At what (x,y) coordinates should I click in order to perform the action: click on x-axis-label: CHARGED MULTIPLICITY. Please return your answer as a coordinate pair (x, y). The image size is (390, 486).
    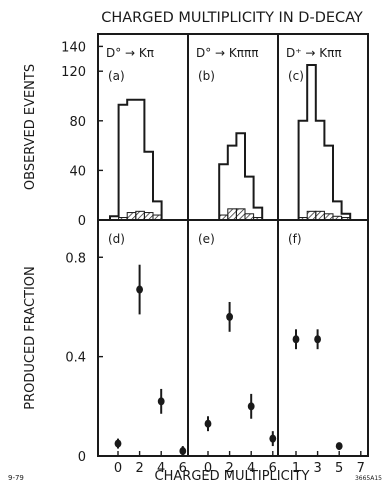
    Looking at the image, I should click on (232, 476).